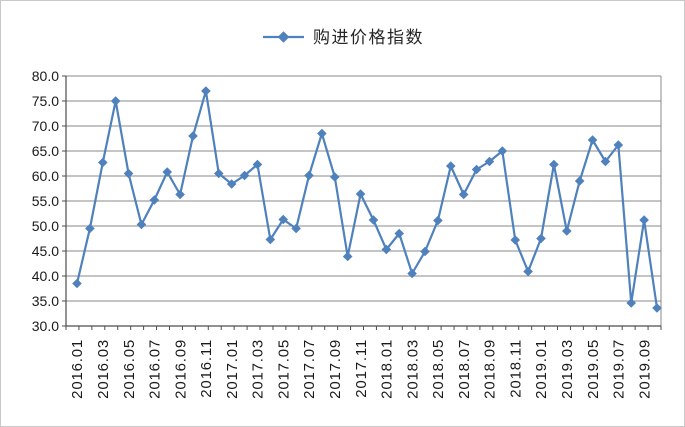 This screenshot has width=685, height=427. Describe the element at coordinates (309, 369) in the screenshot. I see `x-axis-label: 2017.07` at that location.